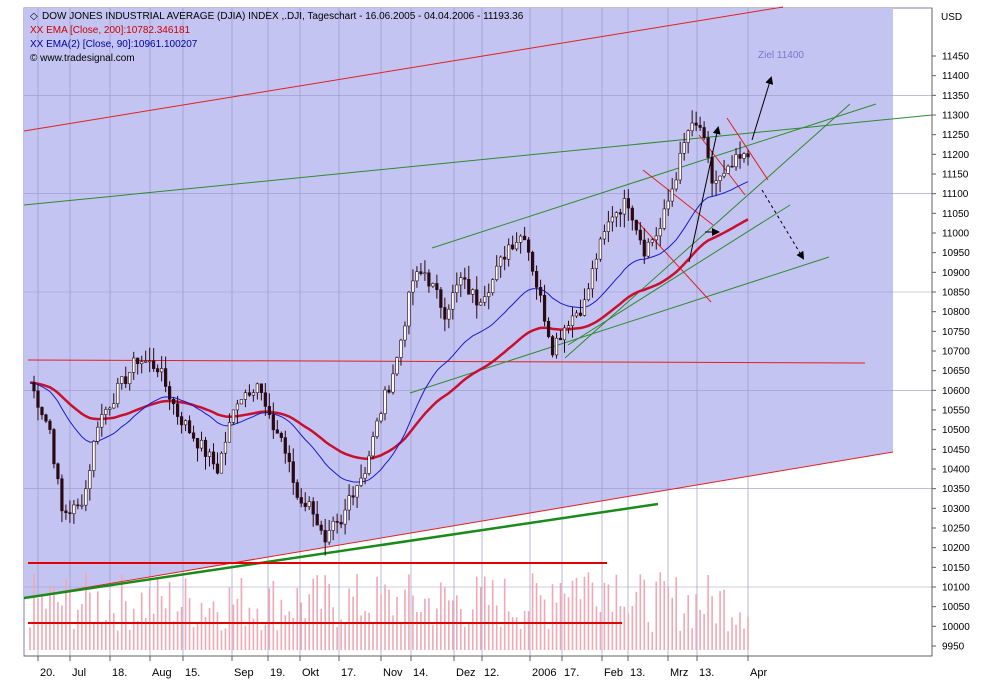  I want to click on green-channel-up, so click(654, 176).